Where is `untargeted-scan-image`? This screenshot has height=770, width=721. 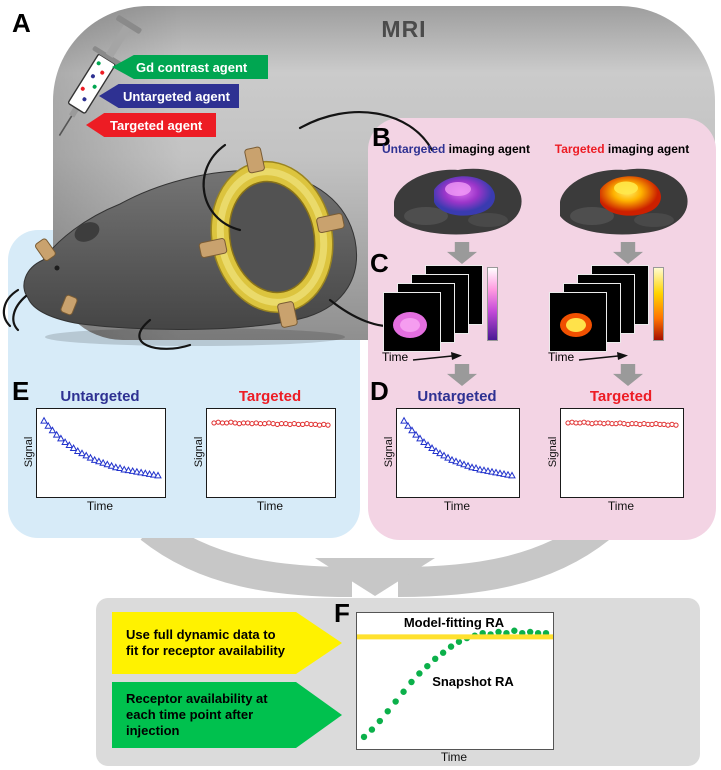 untargeted-scan-image is located at coordinates (458, 201).